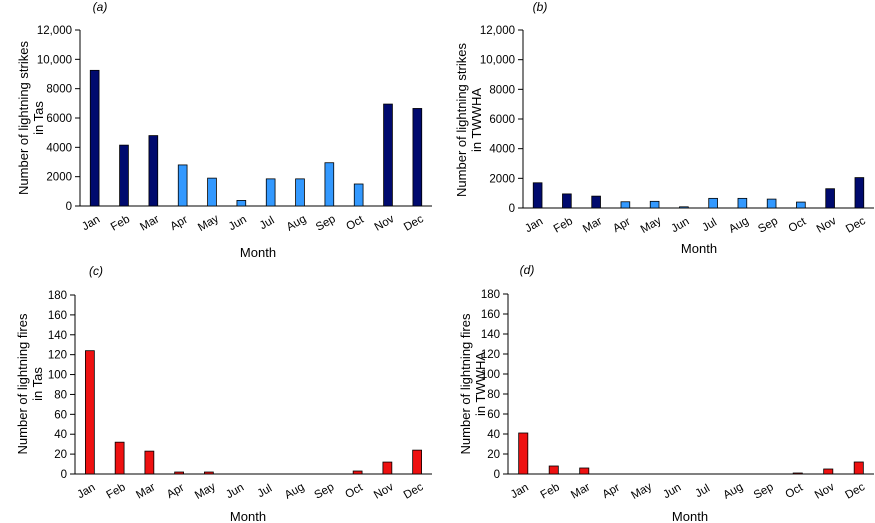 This screenshot has width=875, height=523. I want to click on y-tick-label: 100, so click(57, 376).